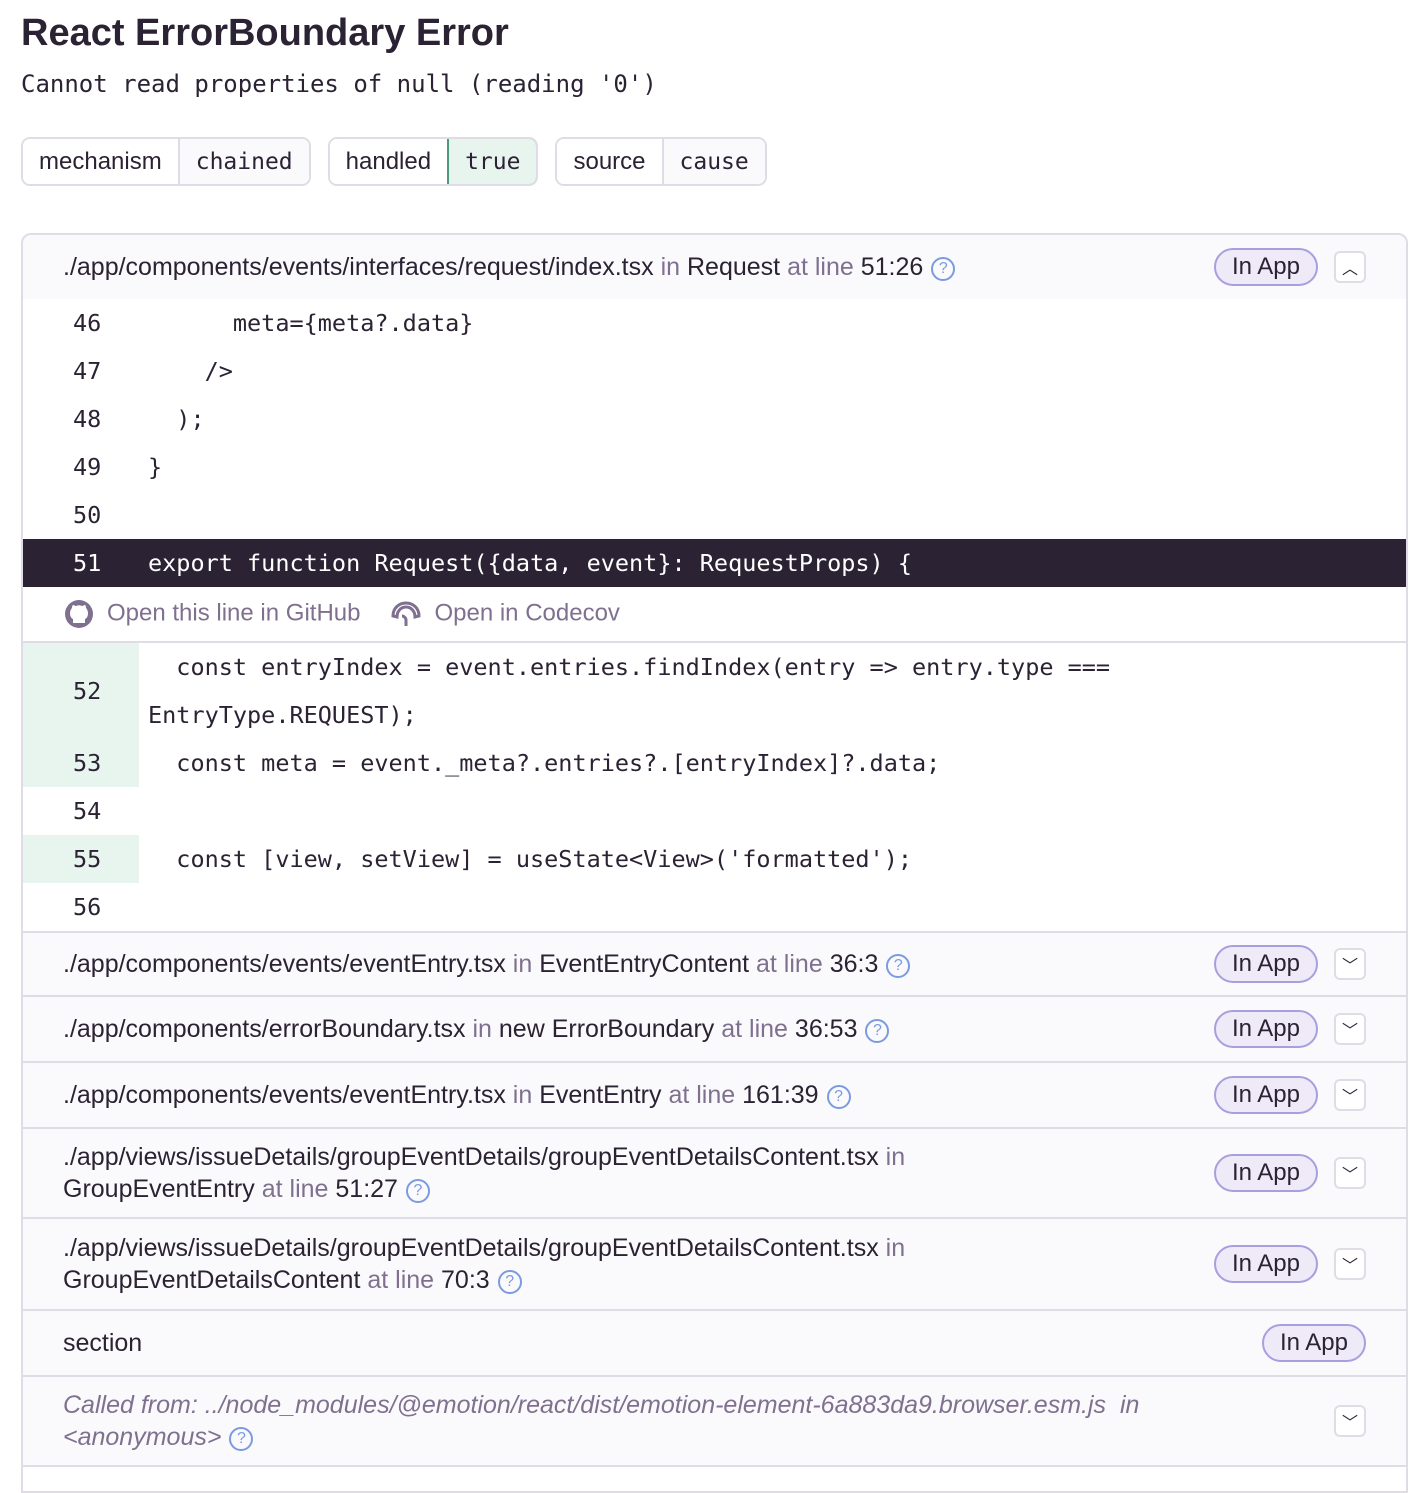  What do you see at coordinates (465, 1280) in the screenshot?
I see `frame-line: 70:3` at bounding box center [465, 1280].